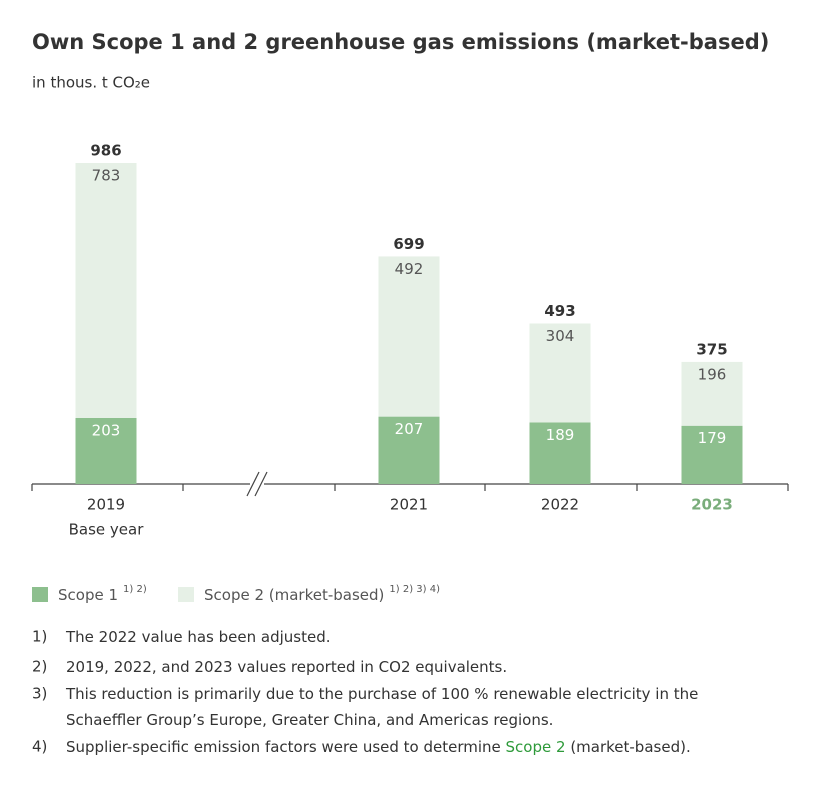 The width and height of the screenshot is (820, 790). I want to click on value-label: 179, so click(712, 438).